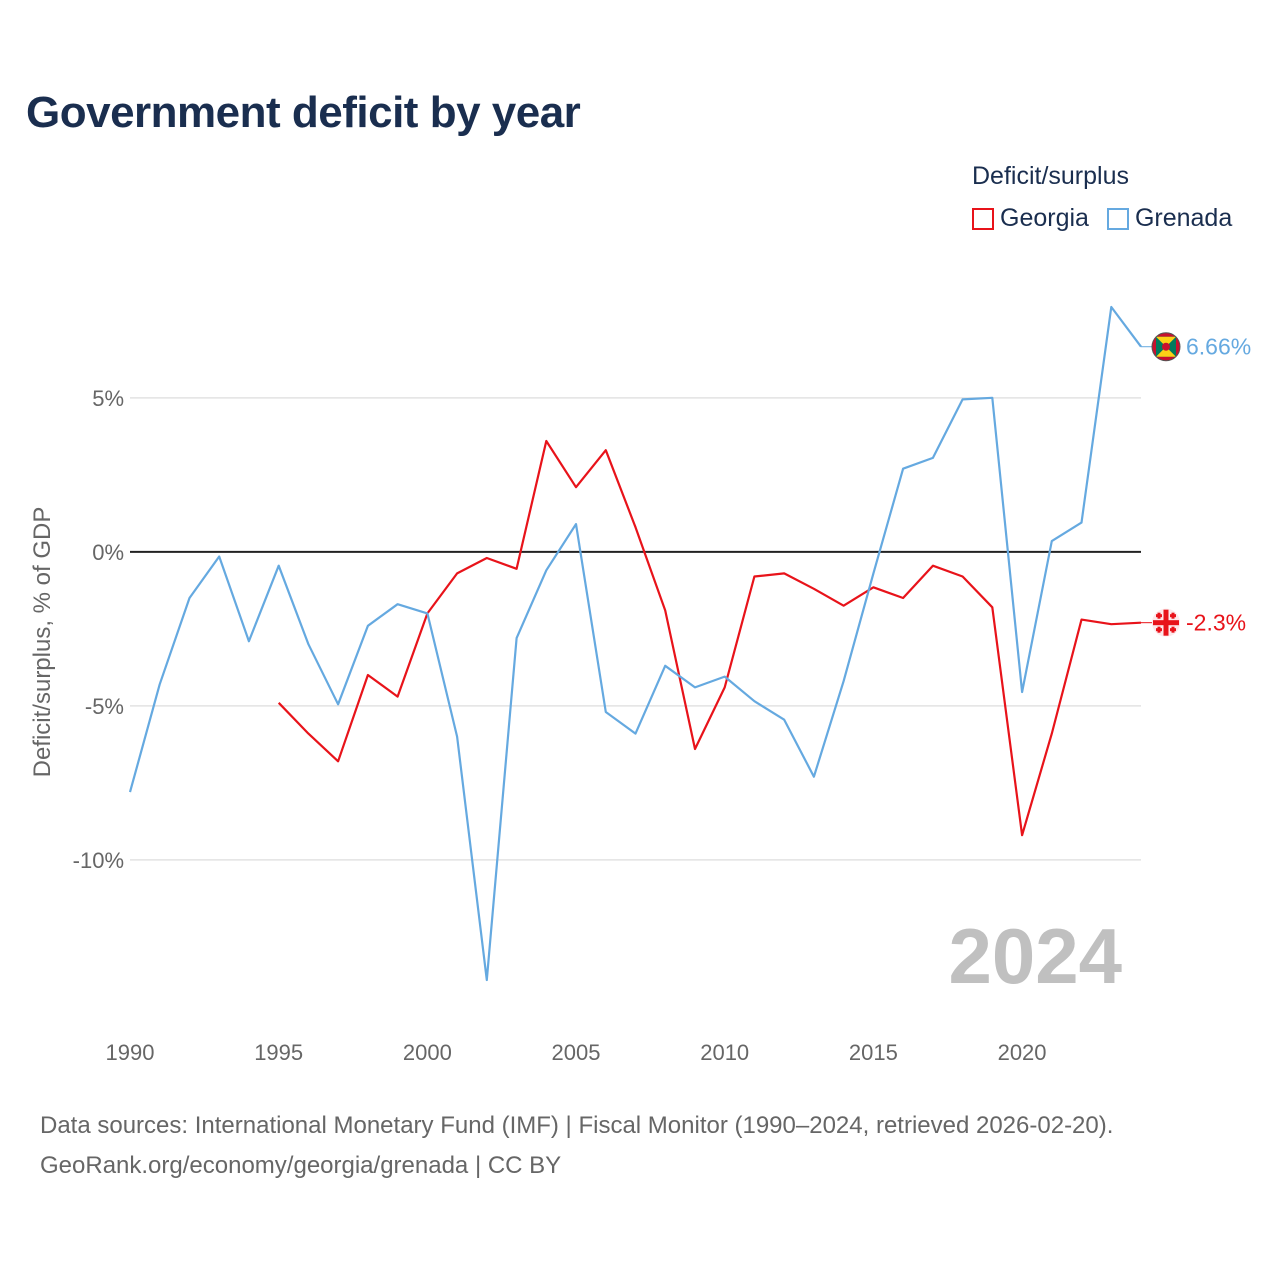  What do you see at coordinates (108, 398) in the screenshot?
I see `y-tick-label: 5%` at bounding box center [108, 398].